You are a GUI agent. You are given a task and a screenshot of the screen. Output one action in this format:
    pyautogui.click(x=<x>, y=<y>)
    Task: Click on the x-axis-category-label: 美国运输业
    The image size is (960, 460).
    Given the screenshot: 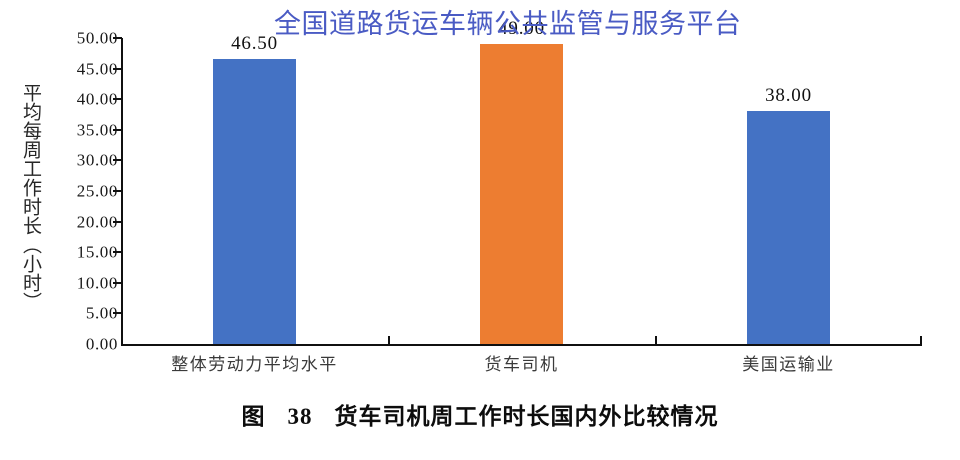 What is the action you would take?
    pyautogui.click(x=788, y=365)
    